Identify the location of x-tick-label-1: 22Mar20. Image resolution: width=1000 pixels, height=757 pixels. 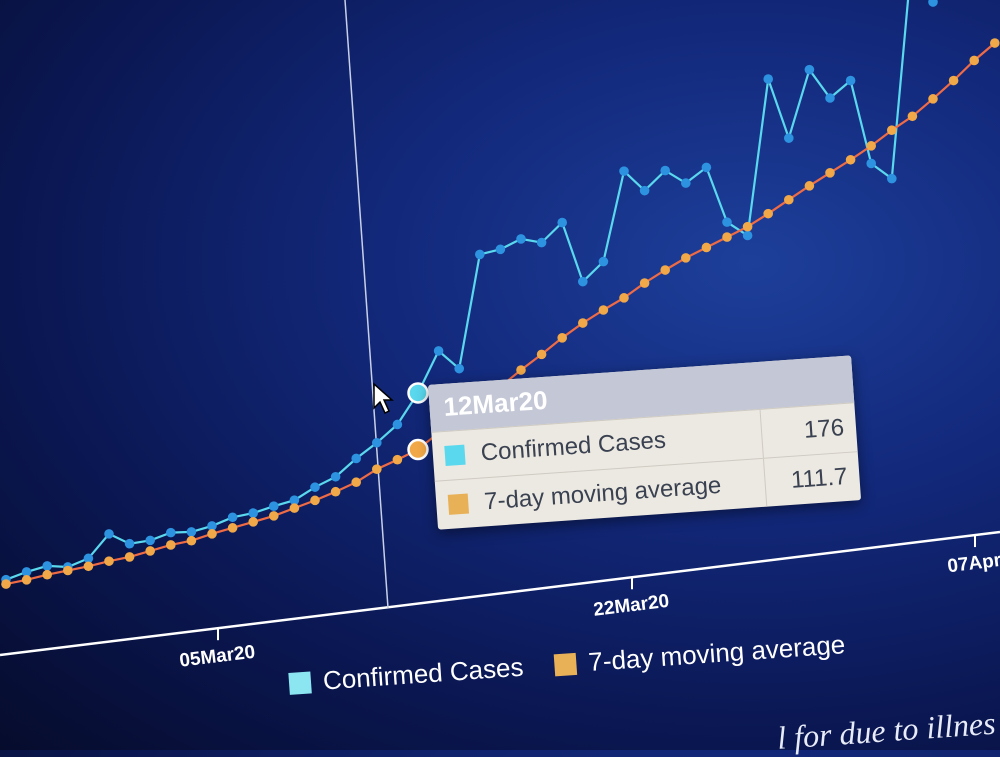
(631, 606).